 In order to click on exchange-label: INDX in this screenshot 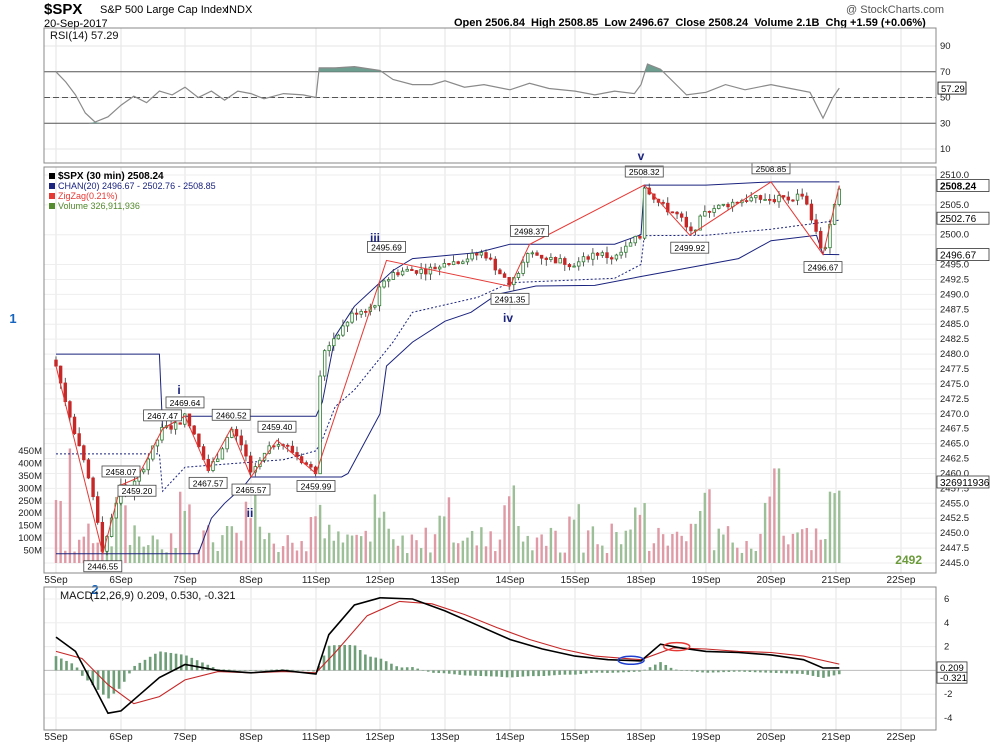, I will do `click(239, 10)`.